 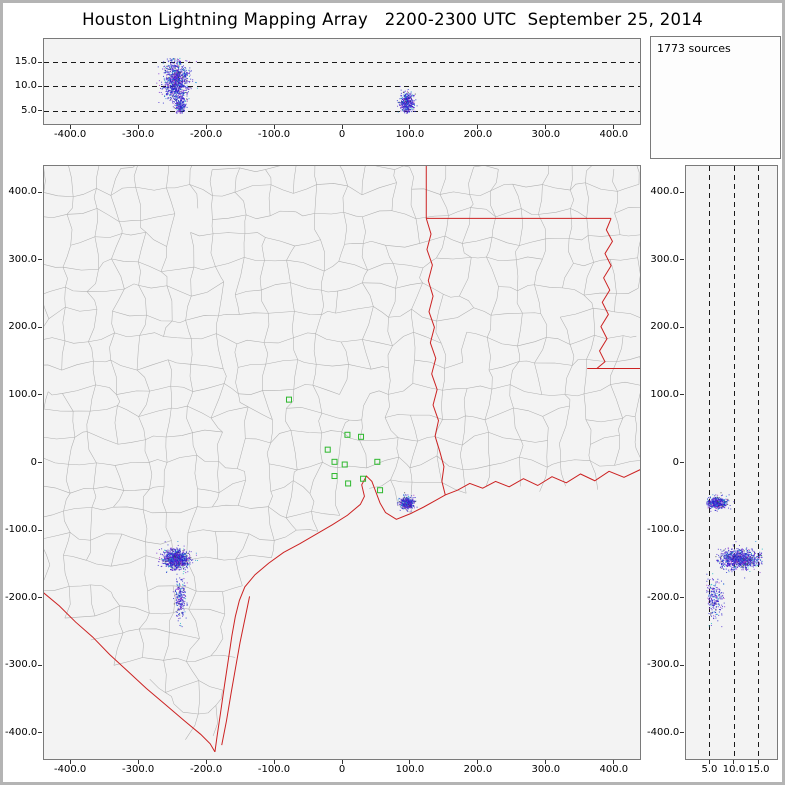 What do you see at coordinates (715, 97) in the screenshot?
I see `sources-box: 1773 sources` at bounding box center [715, 97].